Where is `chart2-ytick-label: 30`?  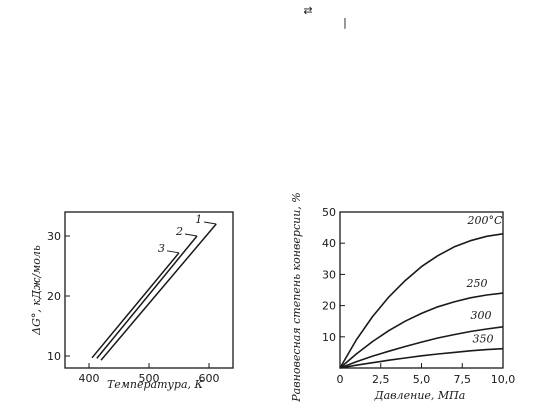
chart2-ytick-label: 30 is located at coordinates (329, 274).